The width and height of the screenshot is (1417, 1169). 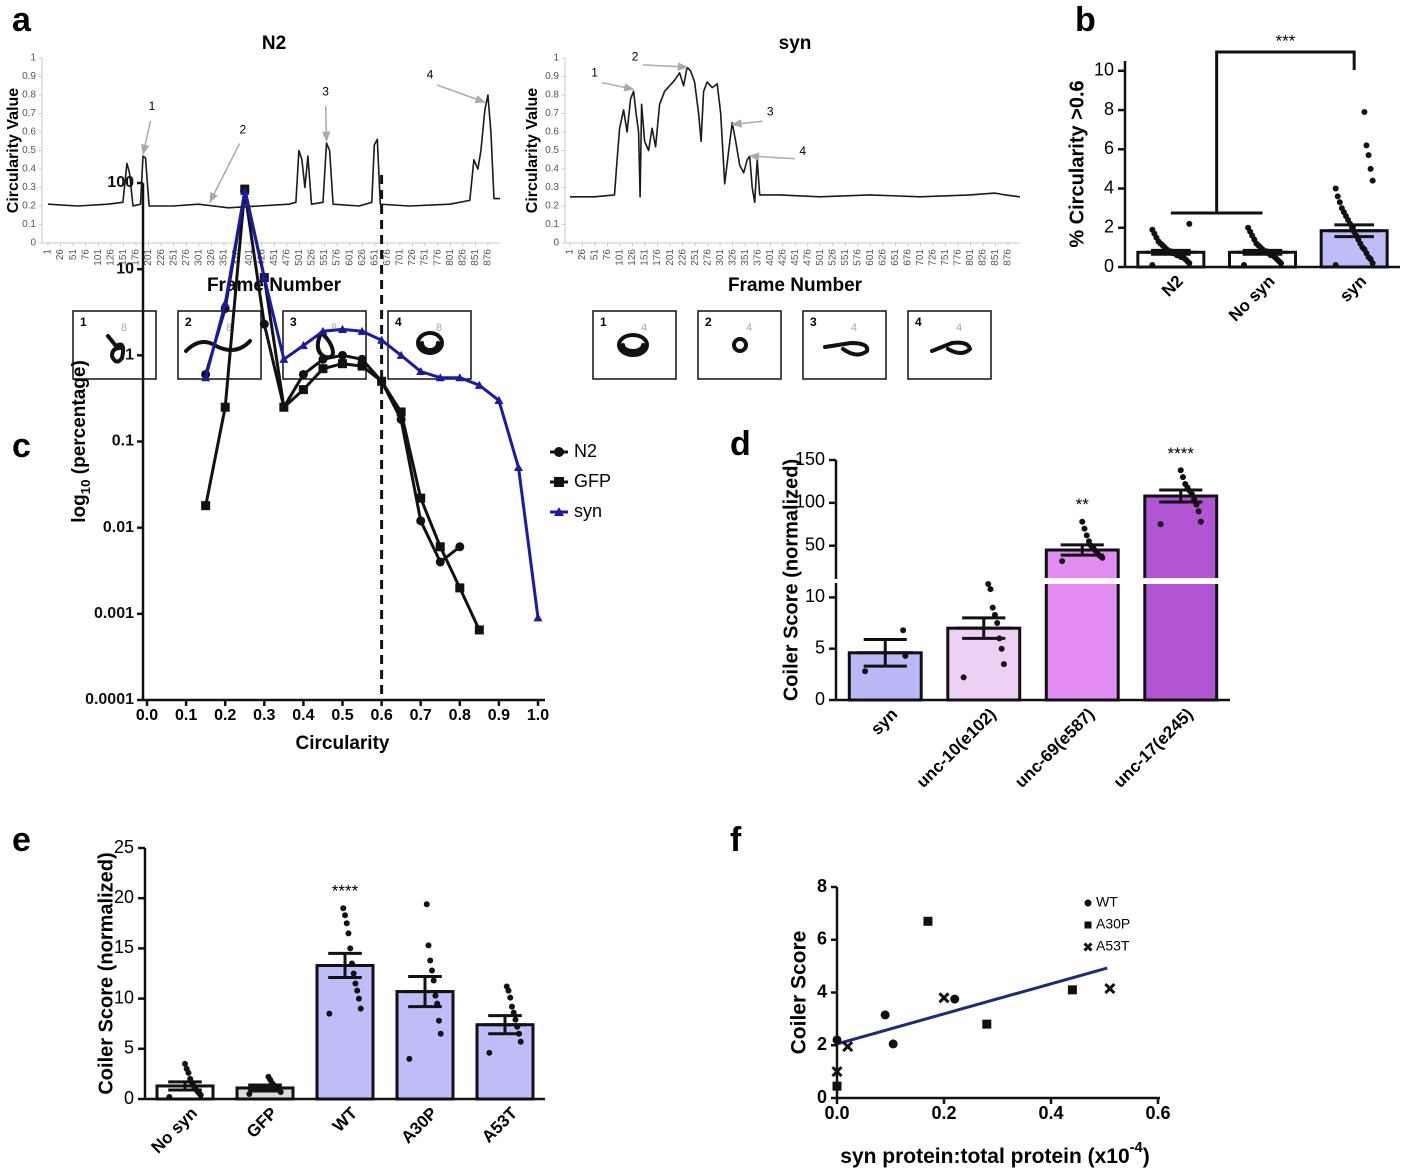 I want to click on x-tick-label: 0.9, so click(x=499, y=715).